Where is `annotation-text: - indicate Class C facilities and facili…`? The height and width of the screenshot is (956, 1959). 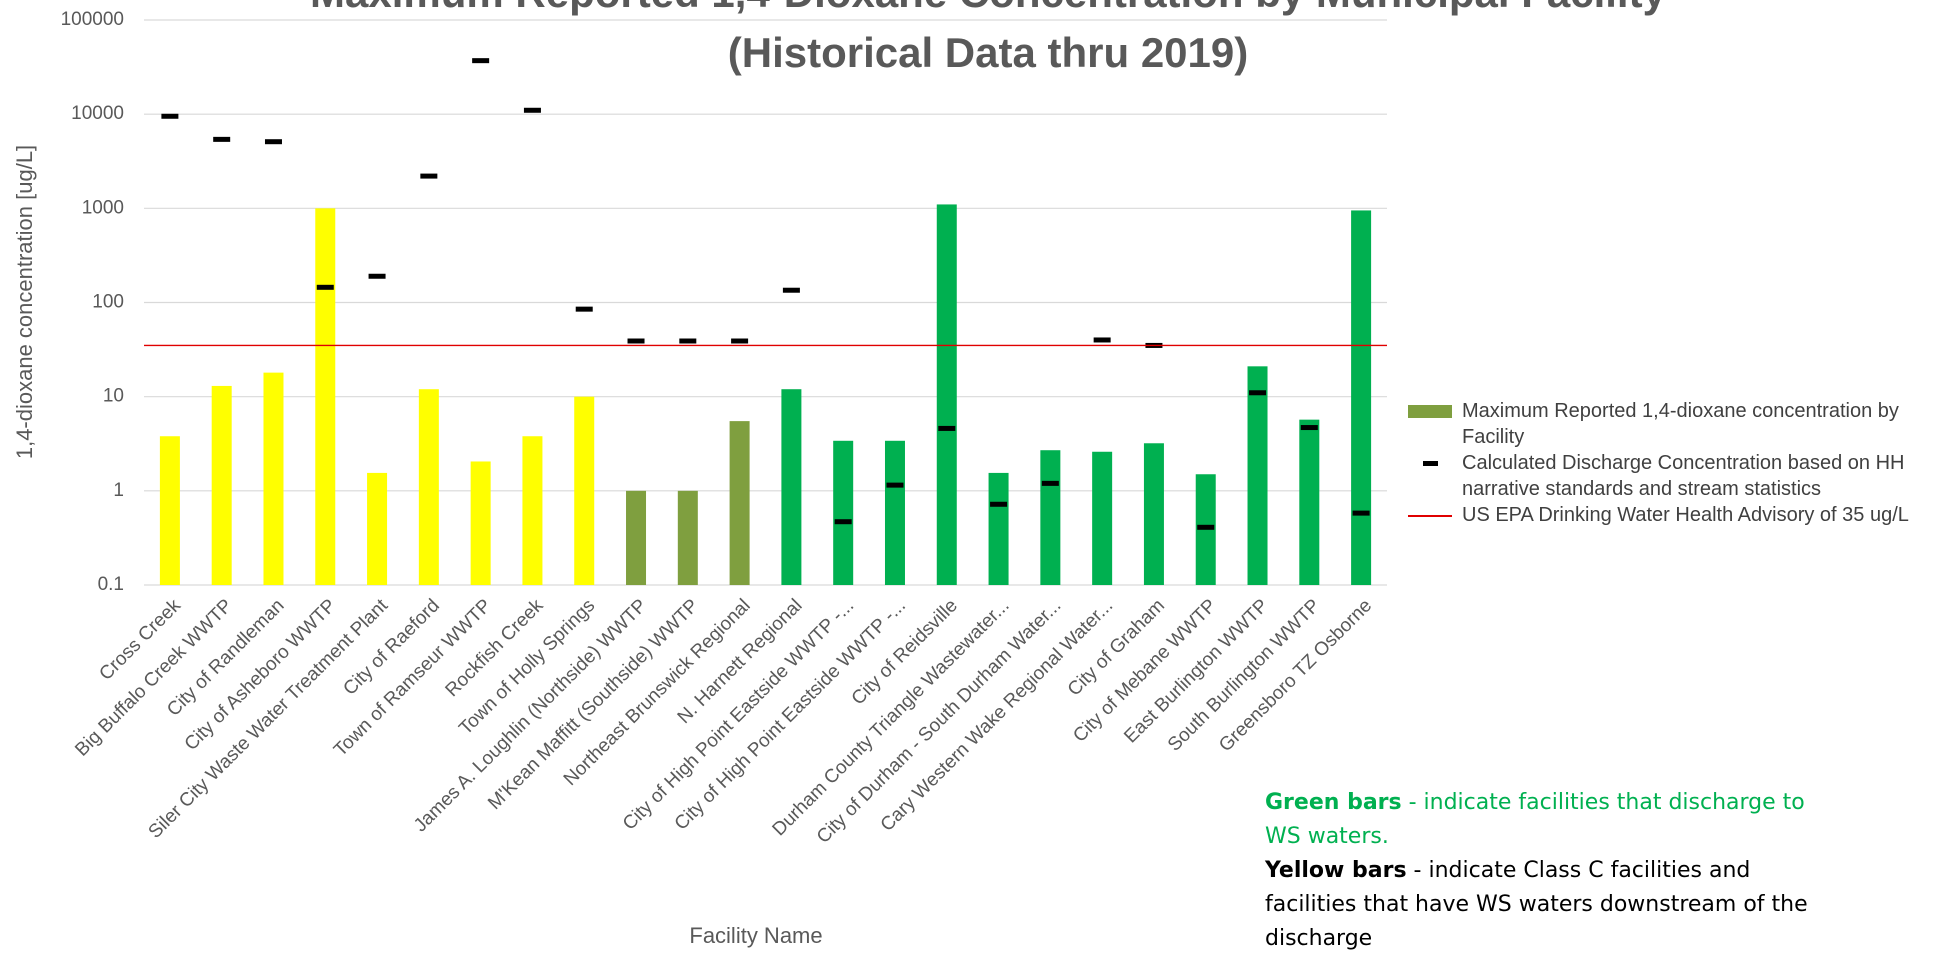 annotation-text: - indicate Class C facilities and facili… is located at coordinates (1536, 904).